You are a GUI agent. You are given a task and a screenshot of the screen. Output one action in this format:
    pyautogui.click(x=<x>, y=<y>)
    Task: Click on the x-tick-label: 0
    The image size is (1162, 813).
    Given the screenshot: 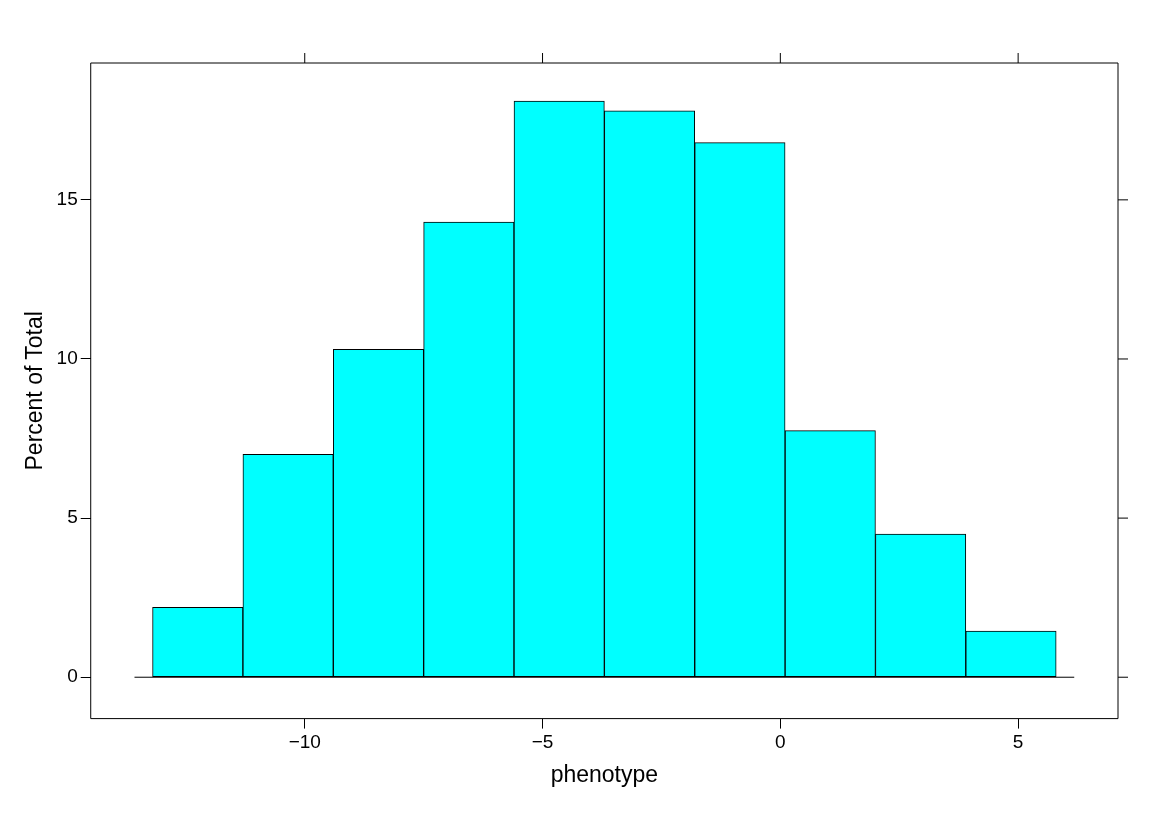 What is the action you would take?
    pyautogui.click(x=780, y=742)
    